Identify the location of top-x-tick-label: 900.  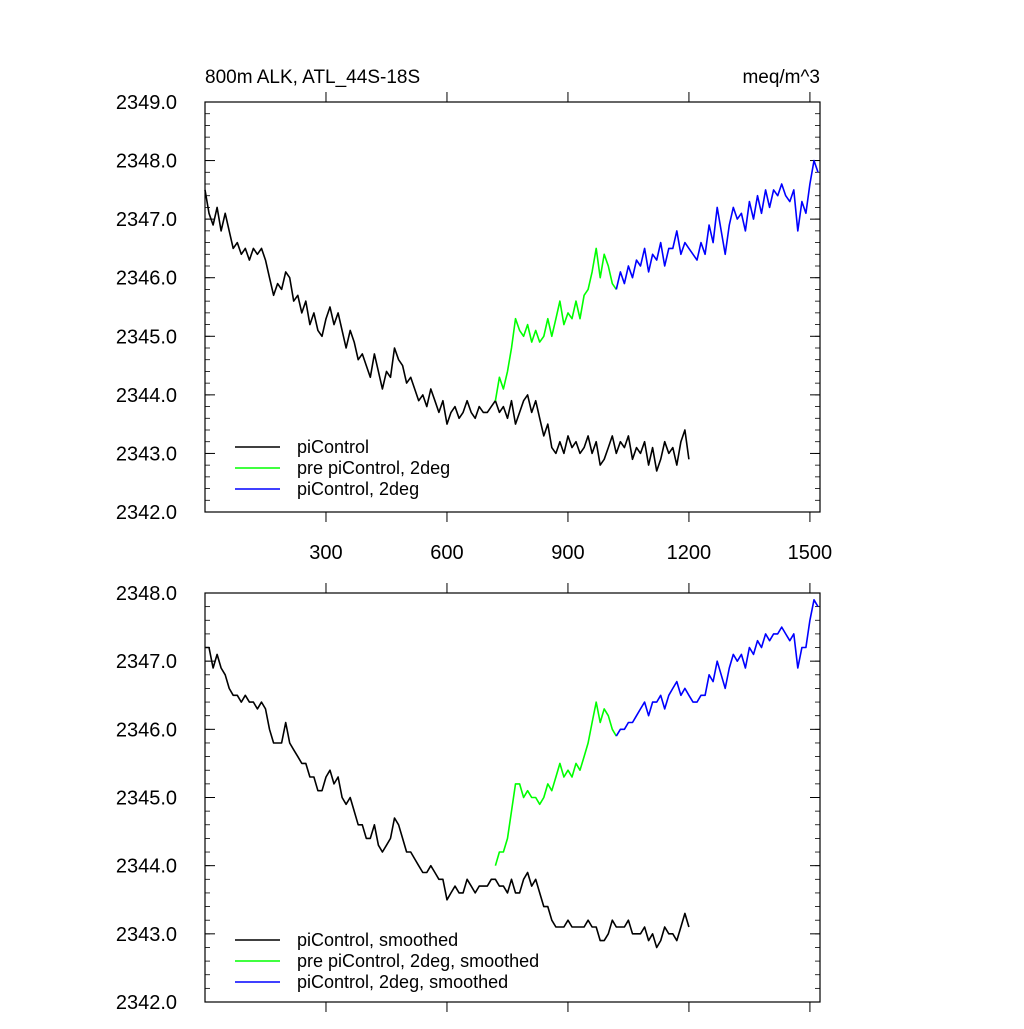
(567, 553).